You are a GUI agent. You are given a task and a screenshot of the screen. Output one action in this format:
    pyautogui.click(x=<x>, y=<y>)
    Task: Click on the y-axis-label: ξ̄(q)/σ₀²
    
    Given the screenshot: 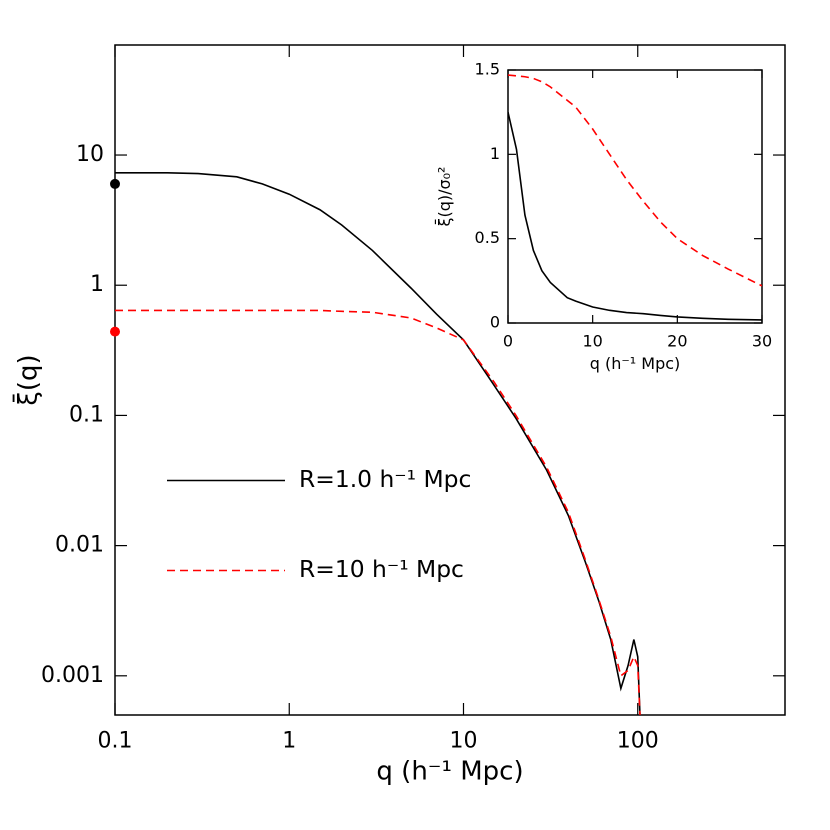 What is the action you would take?
    pyautogui.click(x=444, y=197)
    